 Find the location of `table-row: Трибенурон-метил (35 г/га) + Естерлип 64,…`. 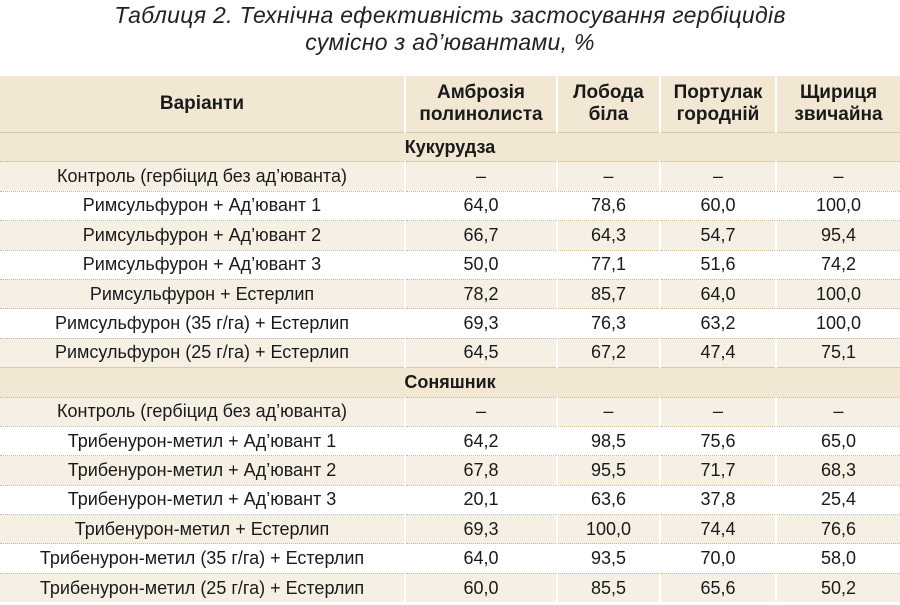

table-row: Трибенурон-метил (35 г/га) + Естерлип 64,… is located at coordinates (450, 558).